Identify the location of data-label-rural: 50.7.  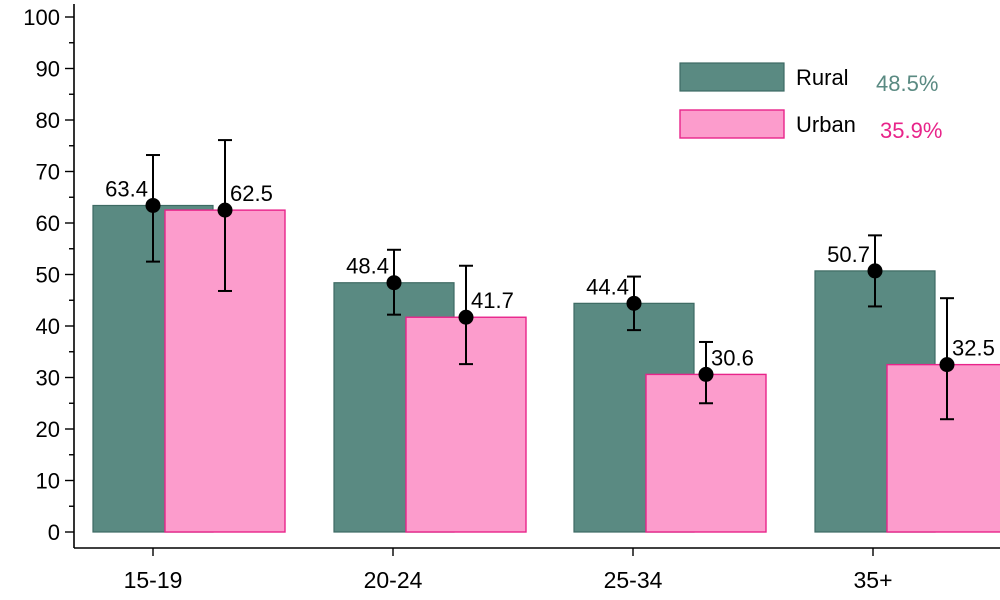
(848, 254).